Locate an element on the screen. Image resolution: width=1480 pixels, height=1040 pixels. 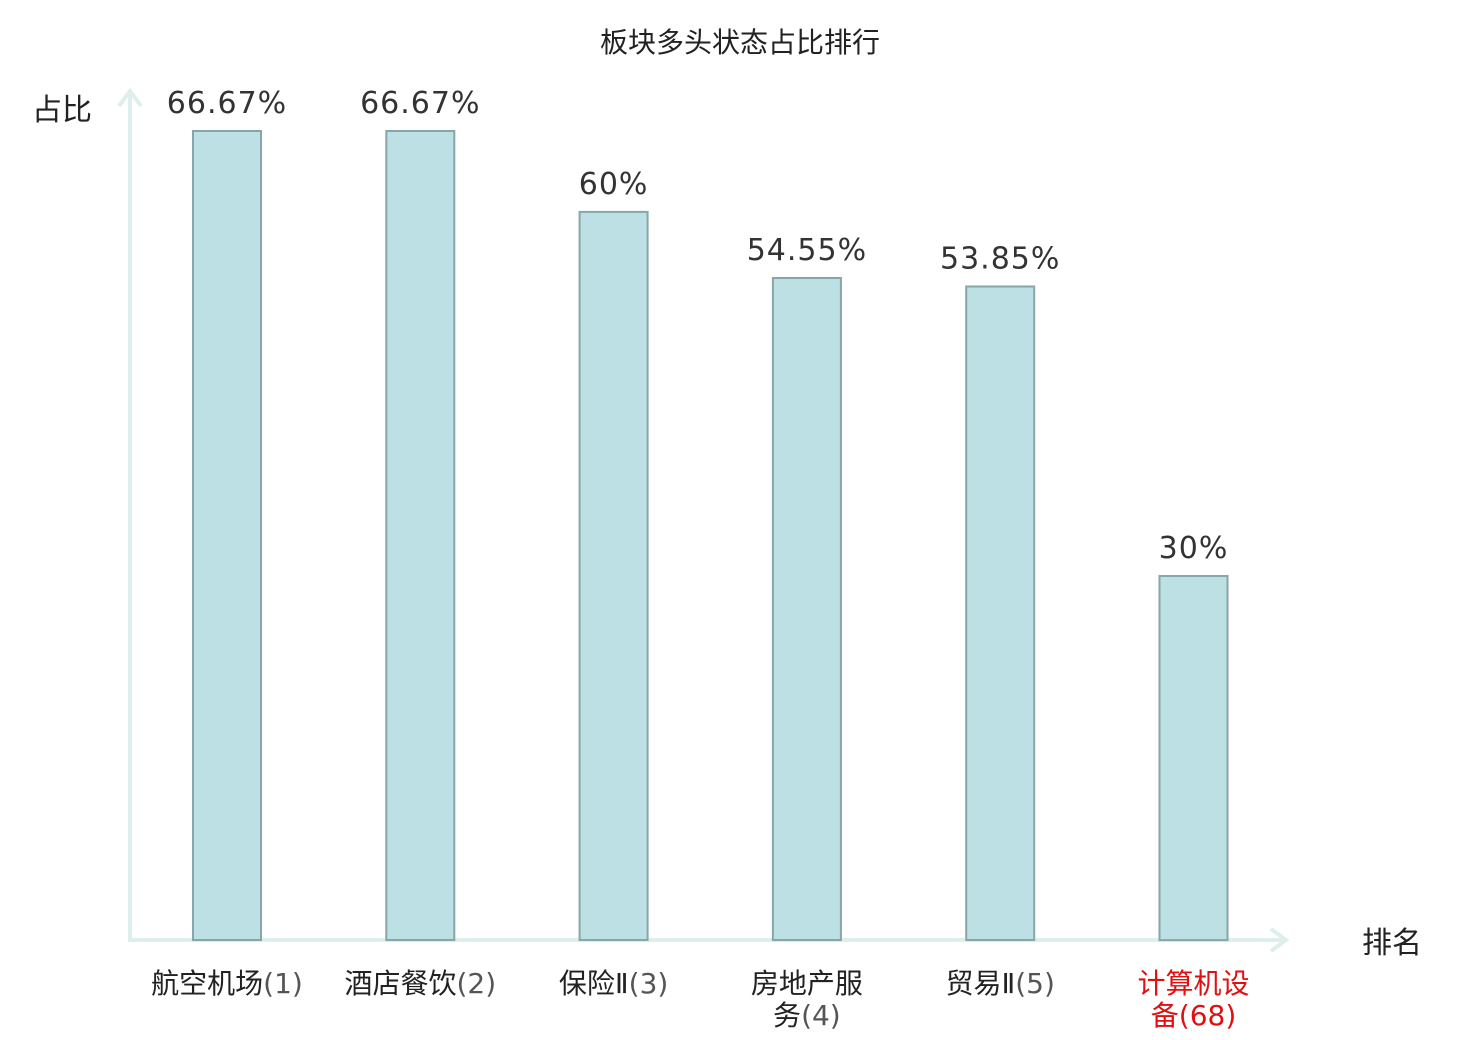
x-tick-label: 酒店餐饮(2) is located at coordinates (420, 983).